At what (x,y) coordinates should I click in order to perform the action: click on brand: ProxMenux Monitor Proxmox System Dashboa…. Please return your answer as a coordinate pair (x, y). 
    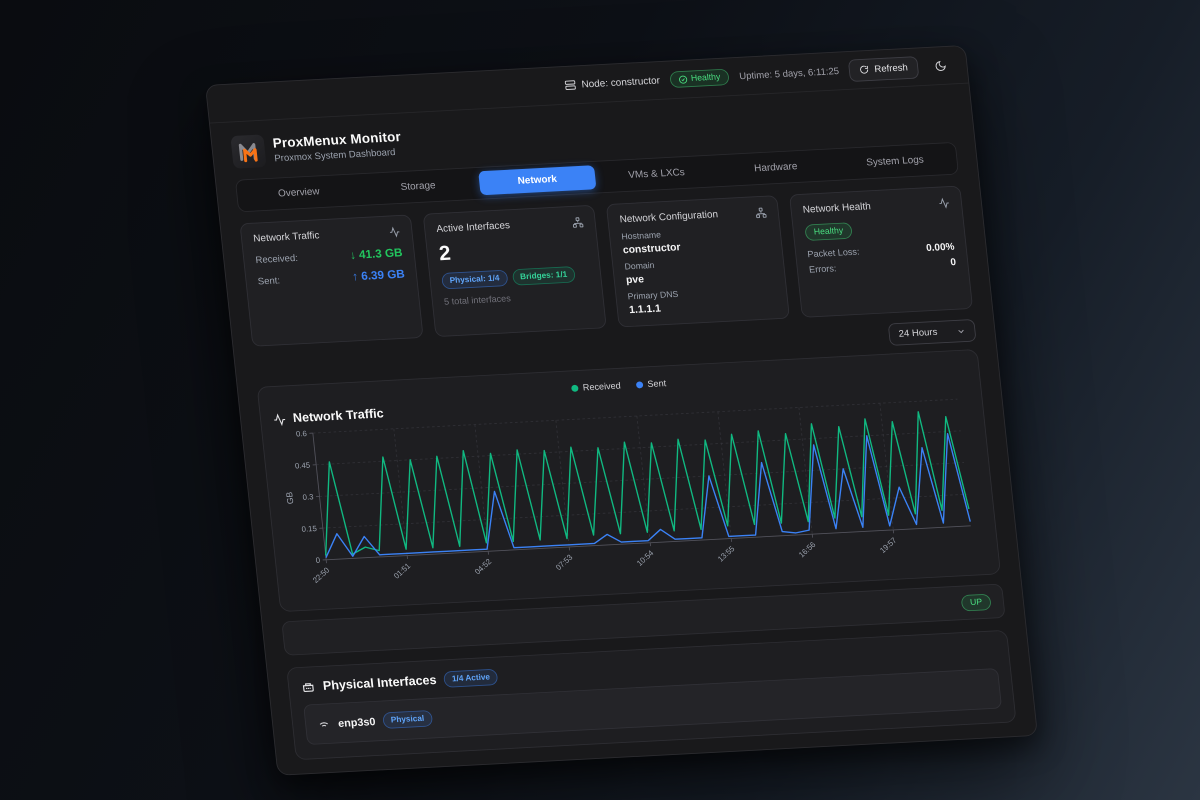
    Looking at the image, I should click on (592, 133).